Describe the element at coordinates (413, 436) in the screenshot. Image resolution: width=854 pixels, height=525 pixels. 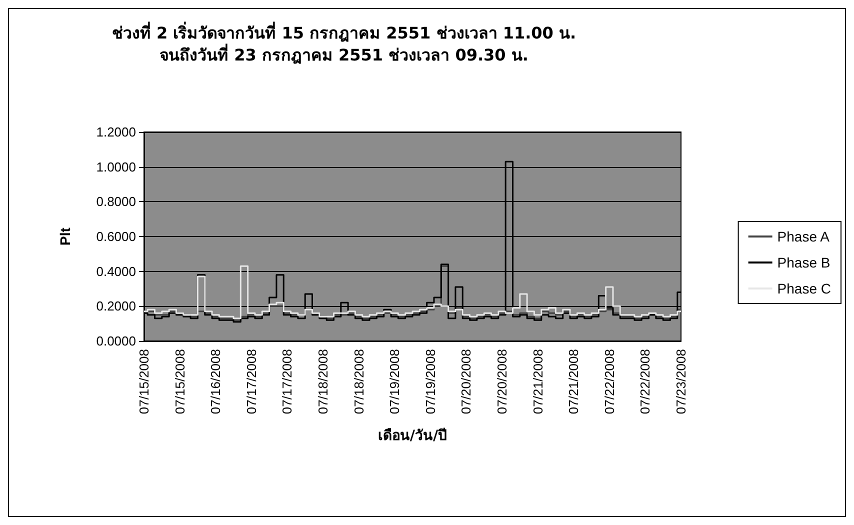
I see `x-axis-title: เดือน/วัน/ปี` at that location.